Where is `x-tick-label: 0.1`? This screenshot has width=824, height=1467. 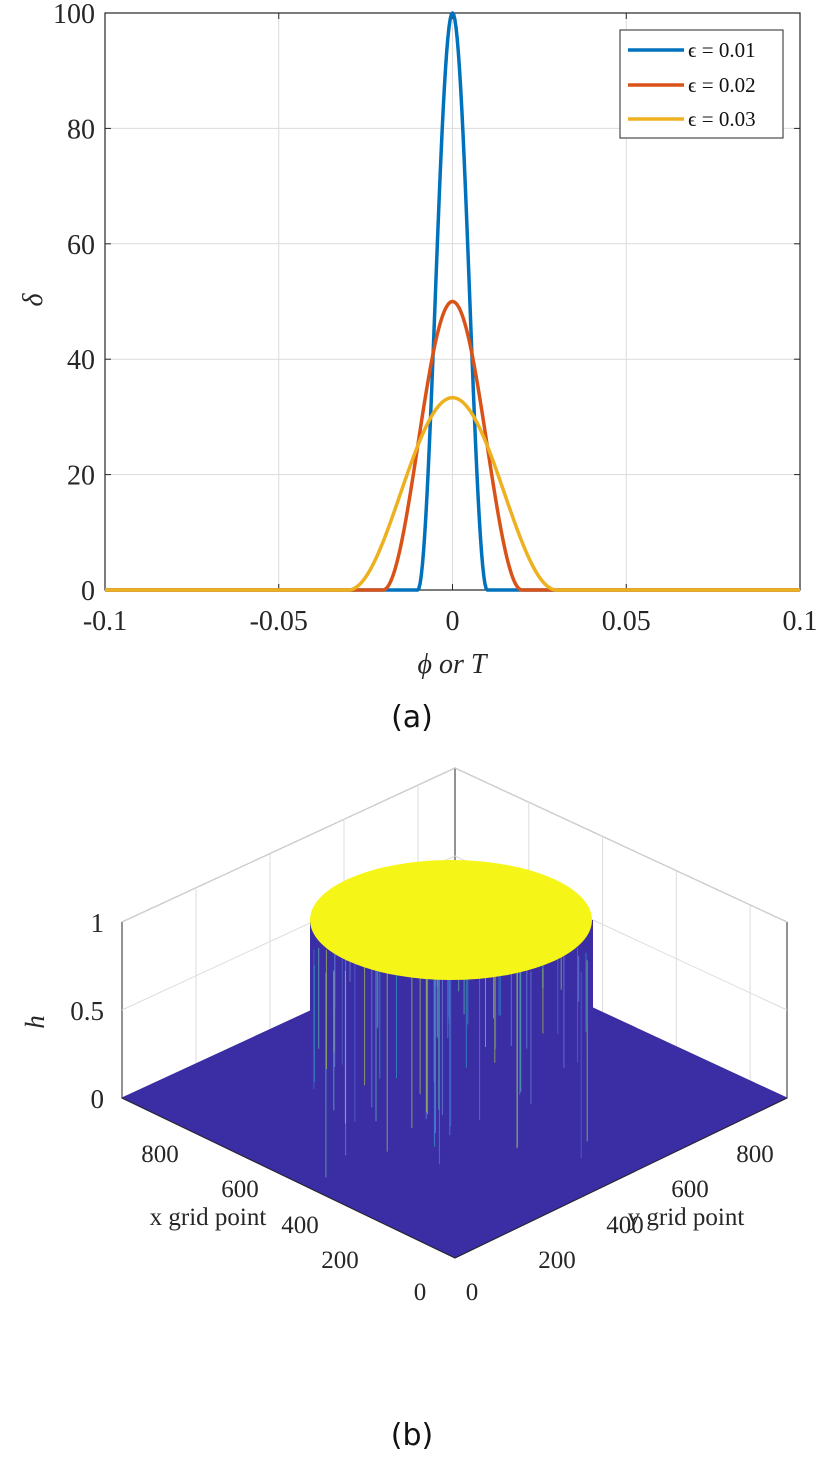 x-tick-label: 0.1 is located at coordinates (800, 621).